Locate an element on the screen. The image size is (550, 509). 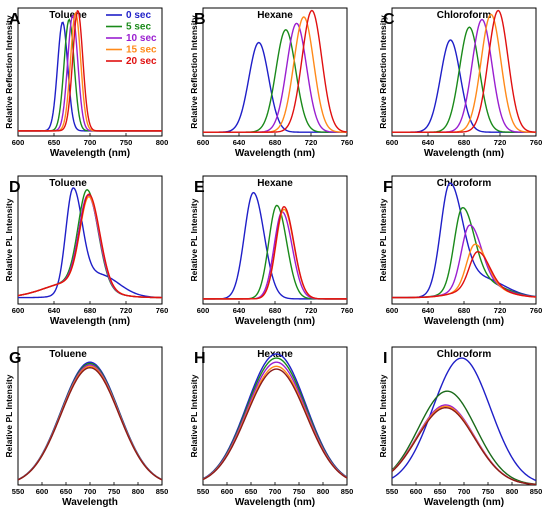
panel-letter: C is located at coordinates (389, 19).